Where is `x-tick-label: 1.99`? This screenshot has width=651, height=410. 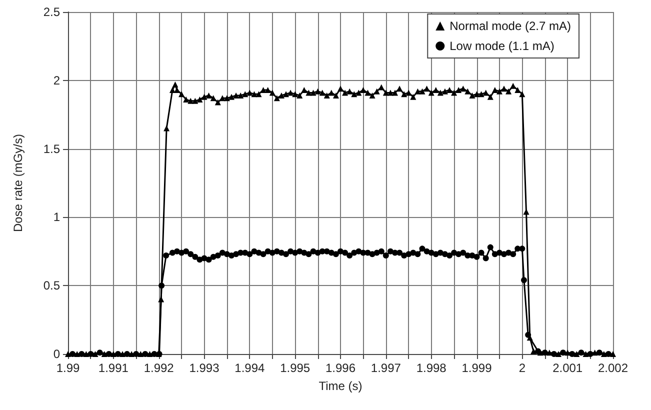
x-tick-label: 1.99 is located at coordinates (68, 368).